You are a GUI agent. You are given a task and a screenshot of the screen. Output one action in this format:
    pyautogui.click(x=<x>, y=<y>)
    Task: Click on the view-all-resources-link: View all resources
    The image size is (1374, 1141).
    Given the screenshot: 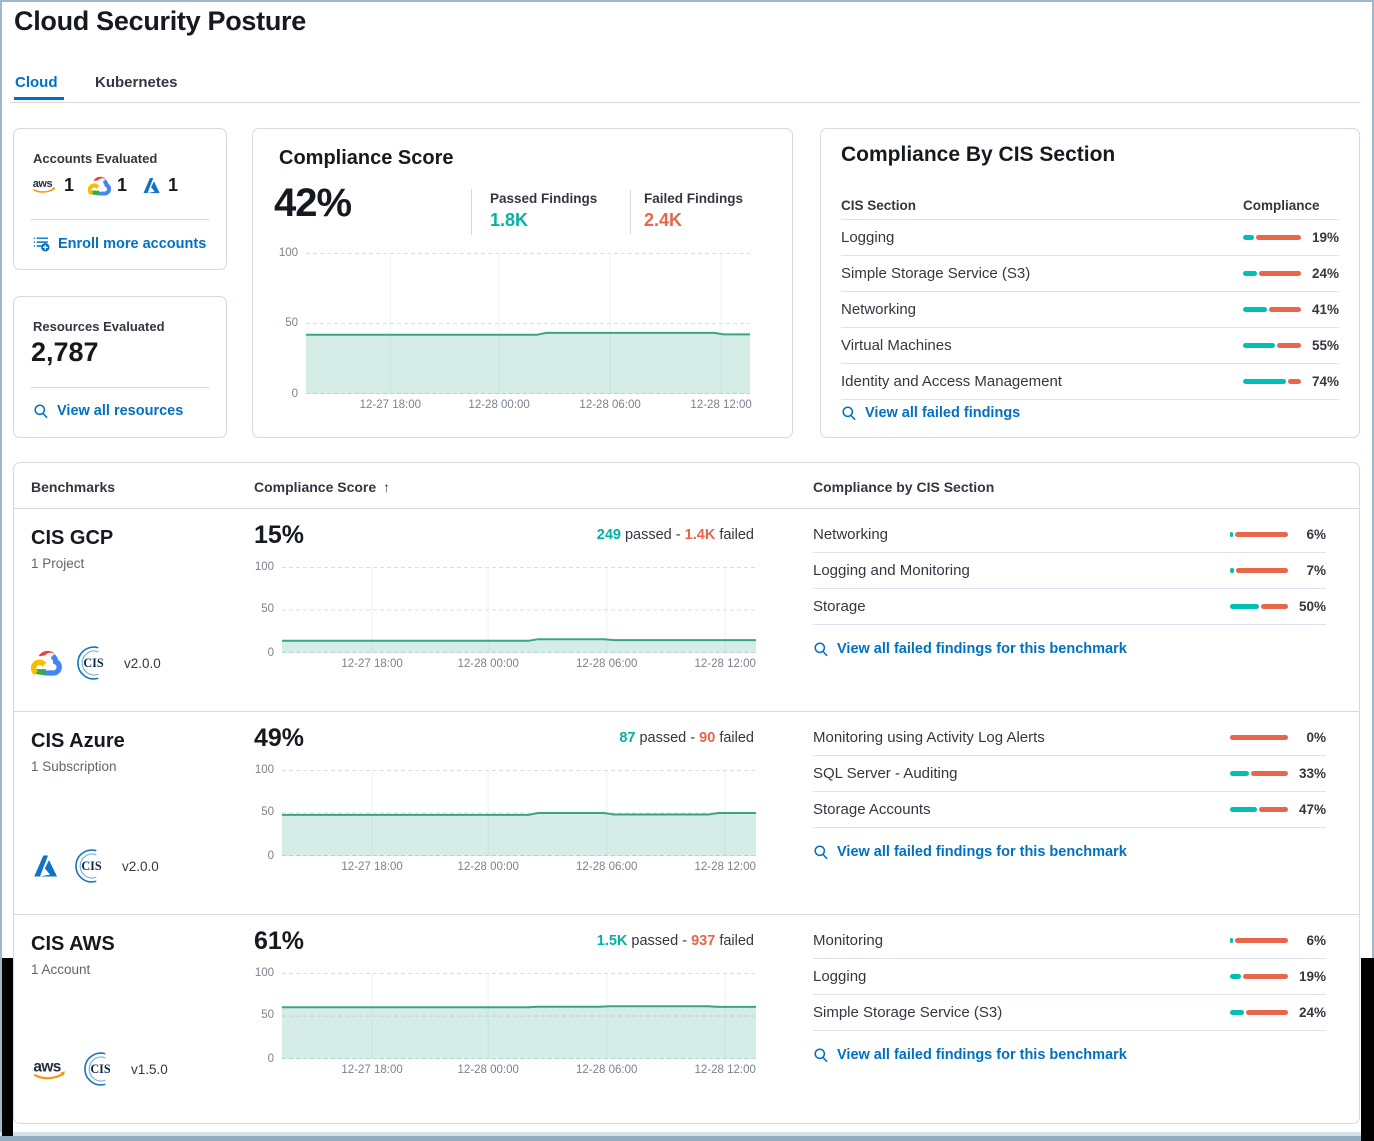 What is the action you would take?
    pyautogui.click(x=108, y=411)
    